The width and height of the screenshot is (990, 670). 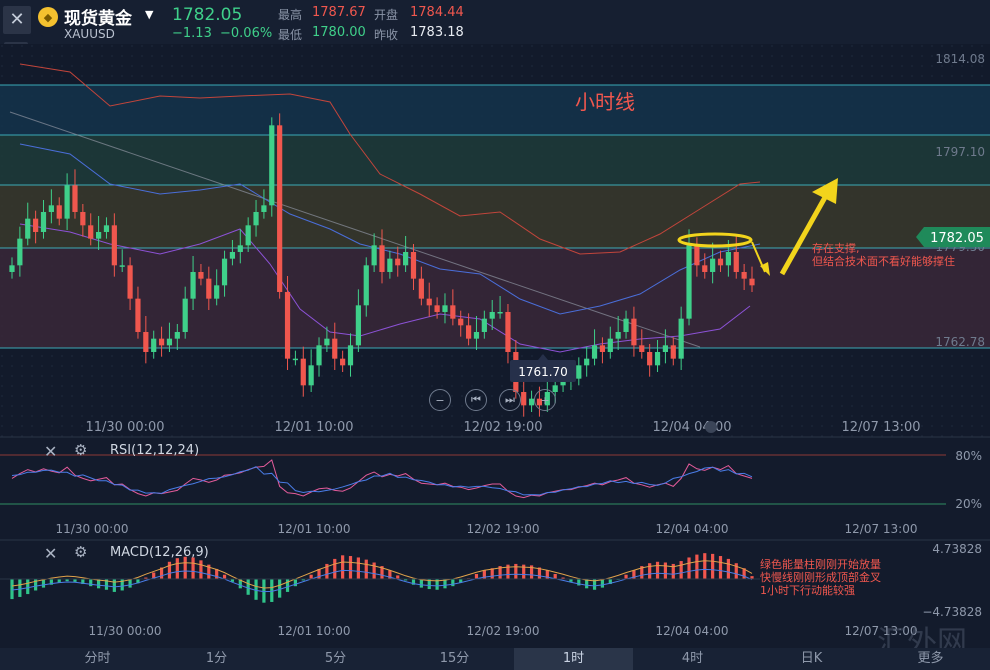 What do you see at coordinates (51, 451) in the screenshot?
I see `rsi-close-icon: ✕` at bounding box center [51, 451].